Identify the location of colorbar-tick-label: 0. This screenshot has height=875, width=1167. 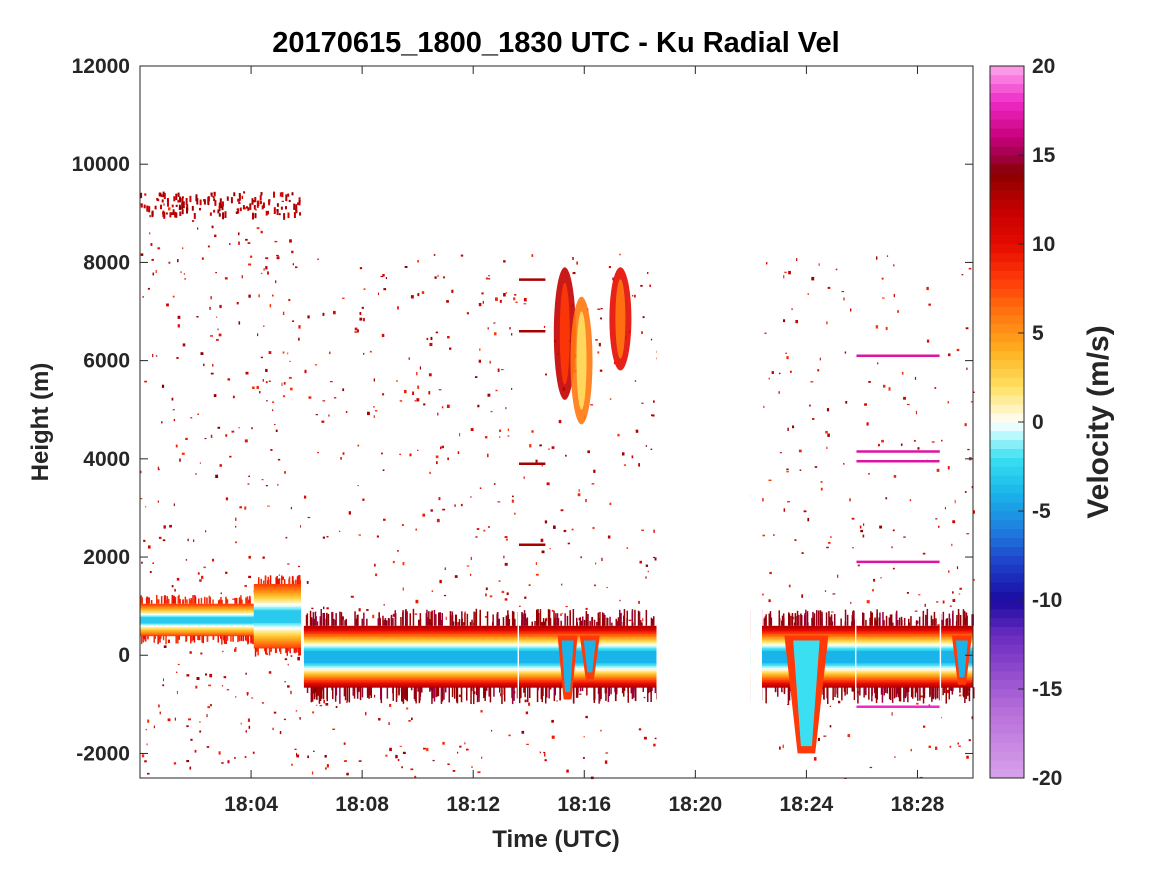
(1038, 422).